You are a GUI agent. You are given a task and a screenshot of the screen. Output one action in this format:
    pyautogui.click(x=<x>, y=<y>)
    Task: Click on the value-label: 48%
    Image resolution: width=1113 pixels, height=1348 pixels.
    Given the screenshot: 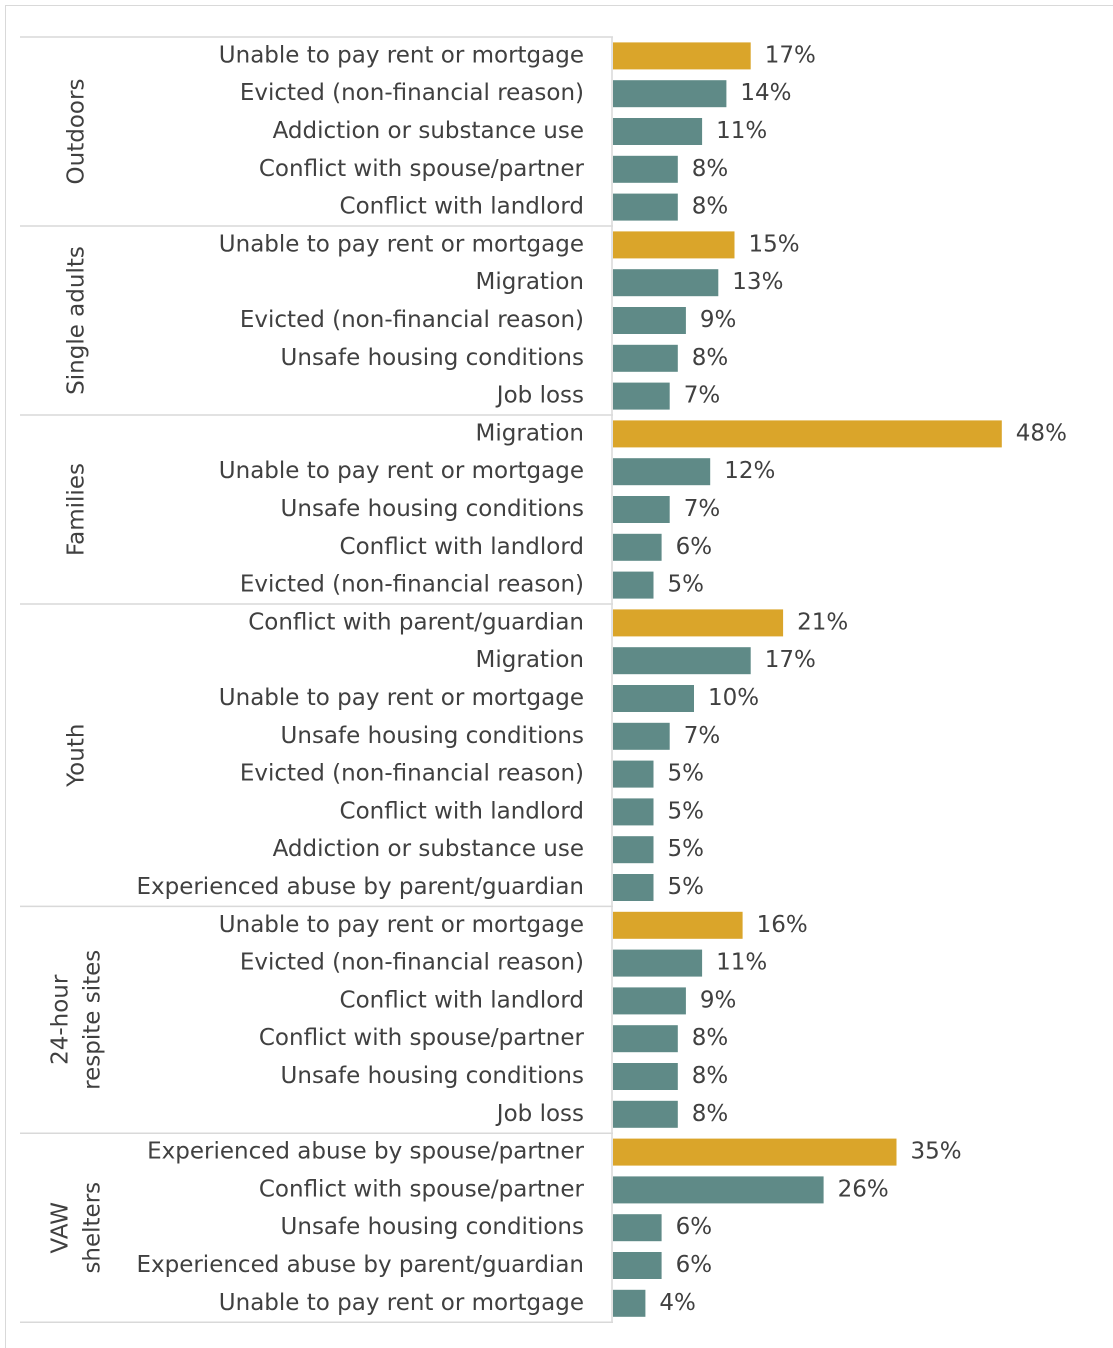 What is the action you would take?
    pyautogui.click(x=1041, y=433)
    